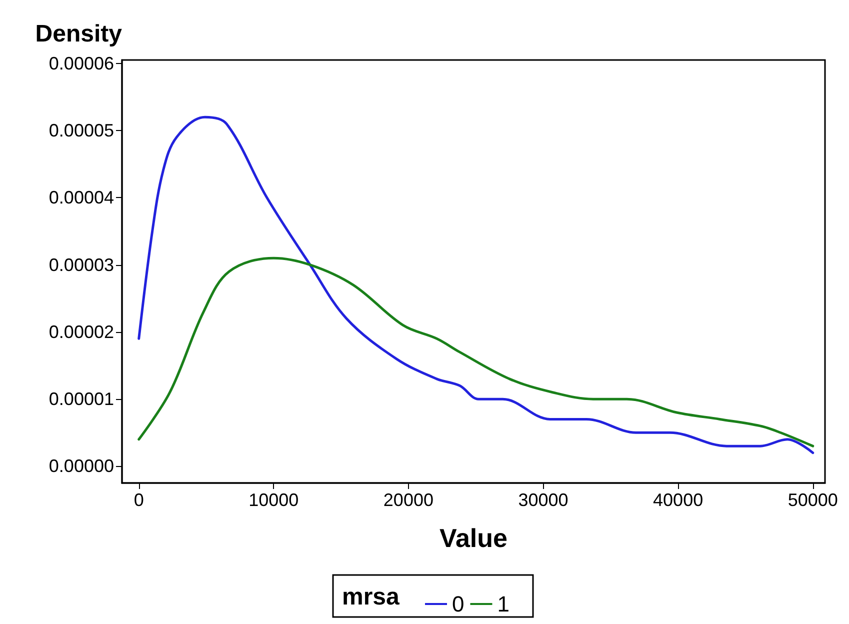 The width and height of the screenshot is (849, 624). I want to click on x-axis-title: Value, so click(474, 538).